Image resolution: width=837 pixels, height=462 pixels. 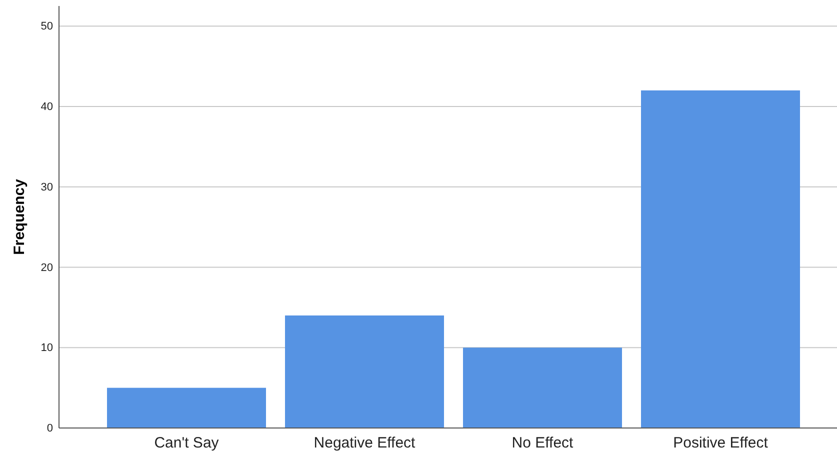 I want to click on x-tick-label: Can't Say, so click(x=187, y=443).